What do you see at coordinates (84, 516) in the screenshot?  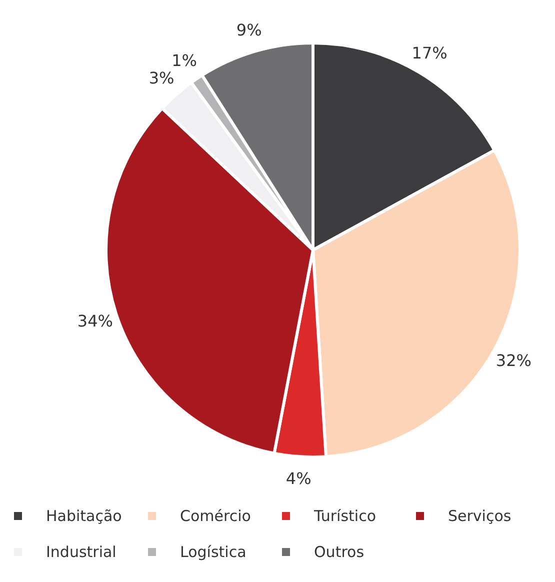 I see `legend-label: Habitação` at bounding box center [84, 516].